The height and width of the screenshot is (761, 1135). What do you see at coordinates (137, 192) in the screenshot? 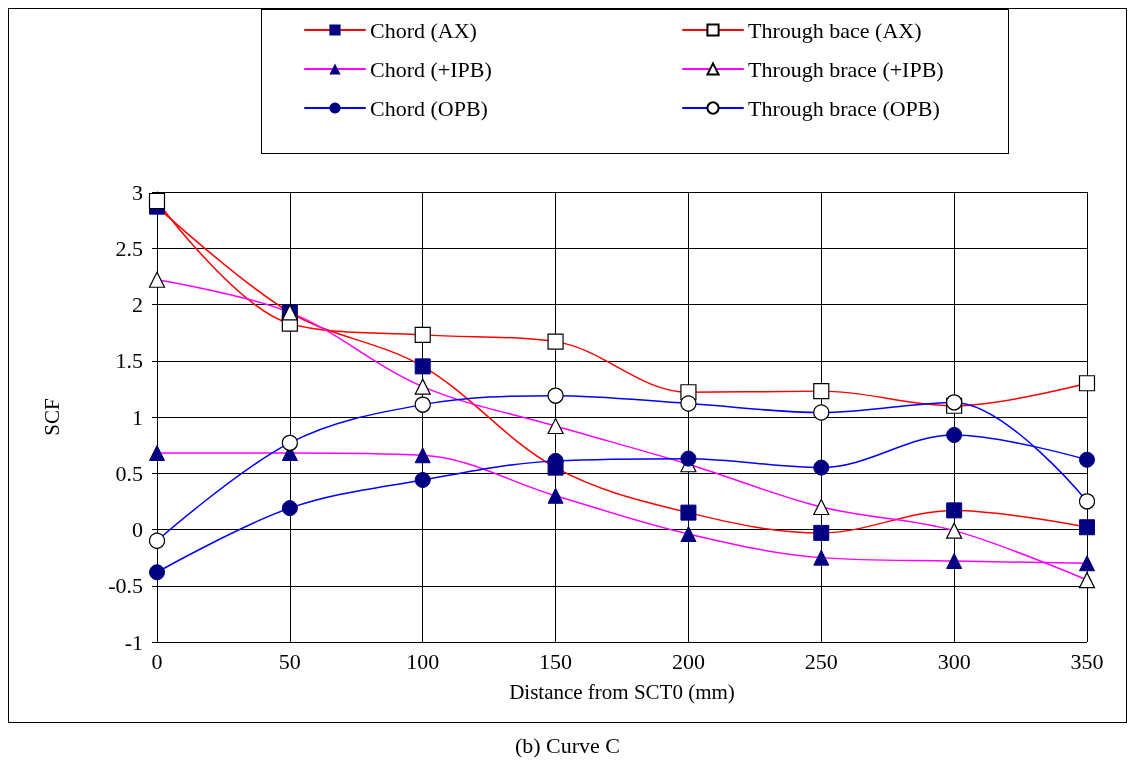
I see `y-tick-label: 3` at bounding box center [137, 192].